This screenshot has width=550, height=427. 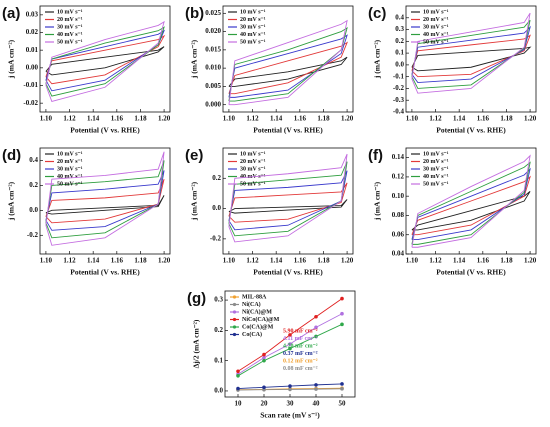 I want to click on y-axis-label: Δj/2 (mA cm⁻²), so click(x=196, y=343).